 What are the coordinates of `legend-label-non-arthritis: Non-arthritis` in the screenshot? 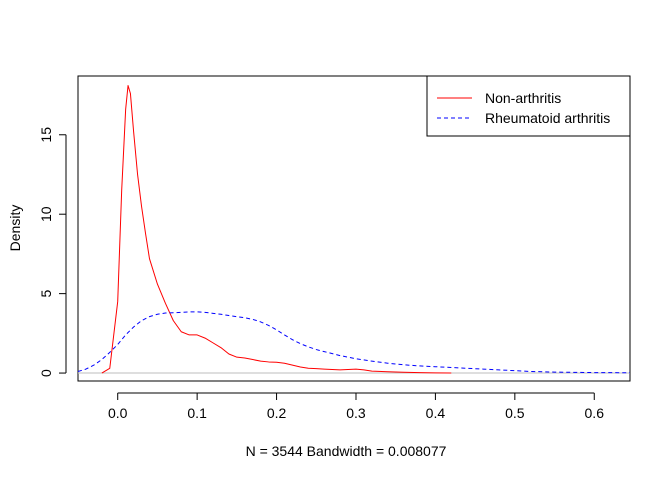 It's located at (523, 98).